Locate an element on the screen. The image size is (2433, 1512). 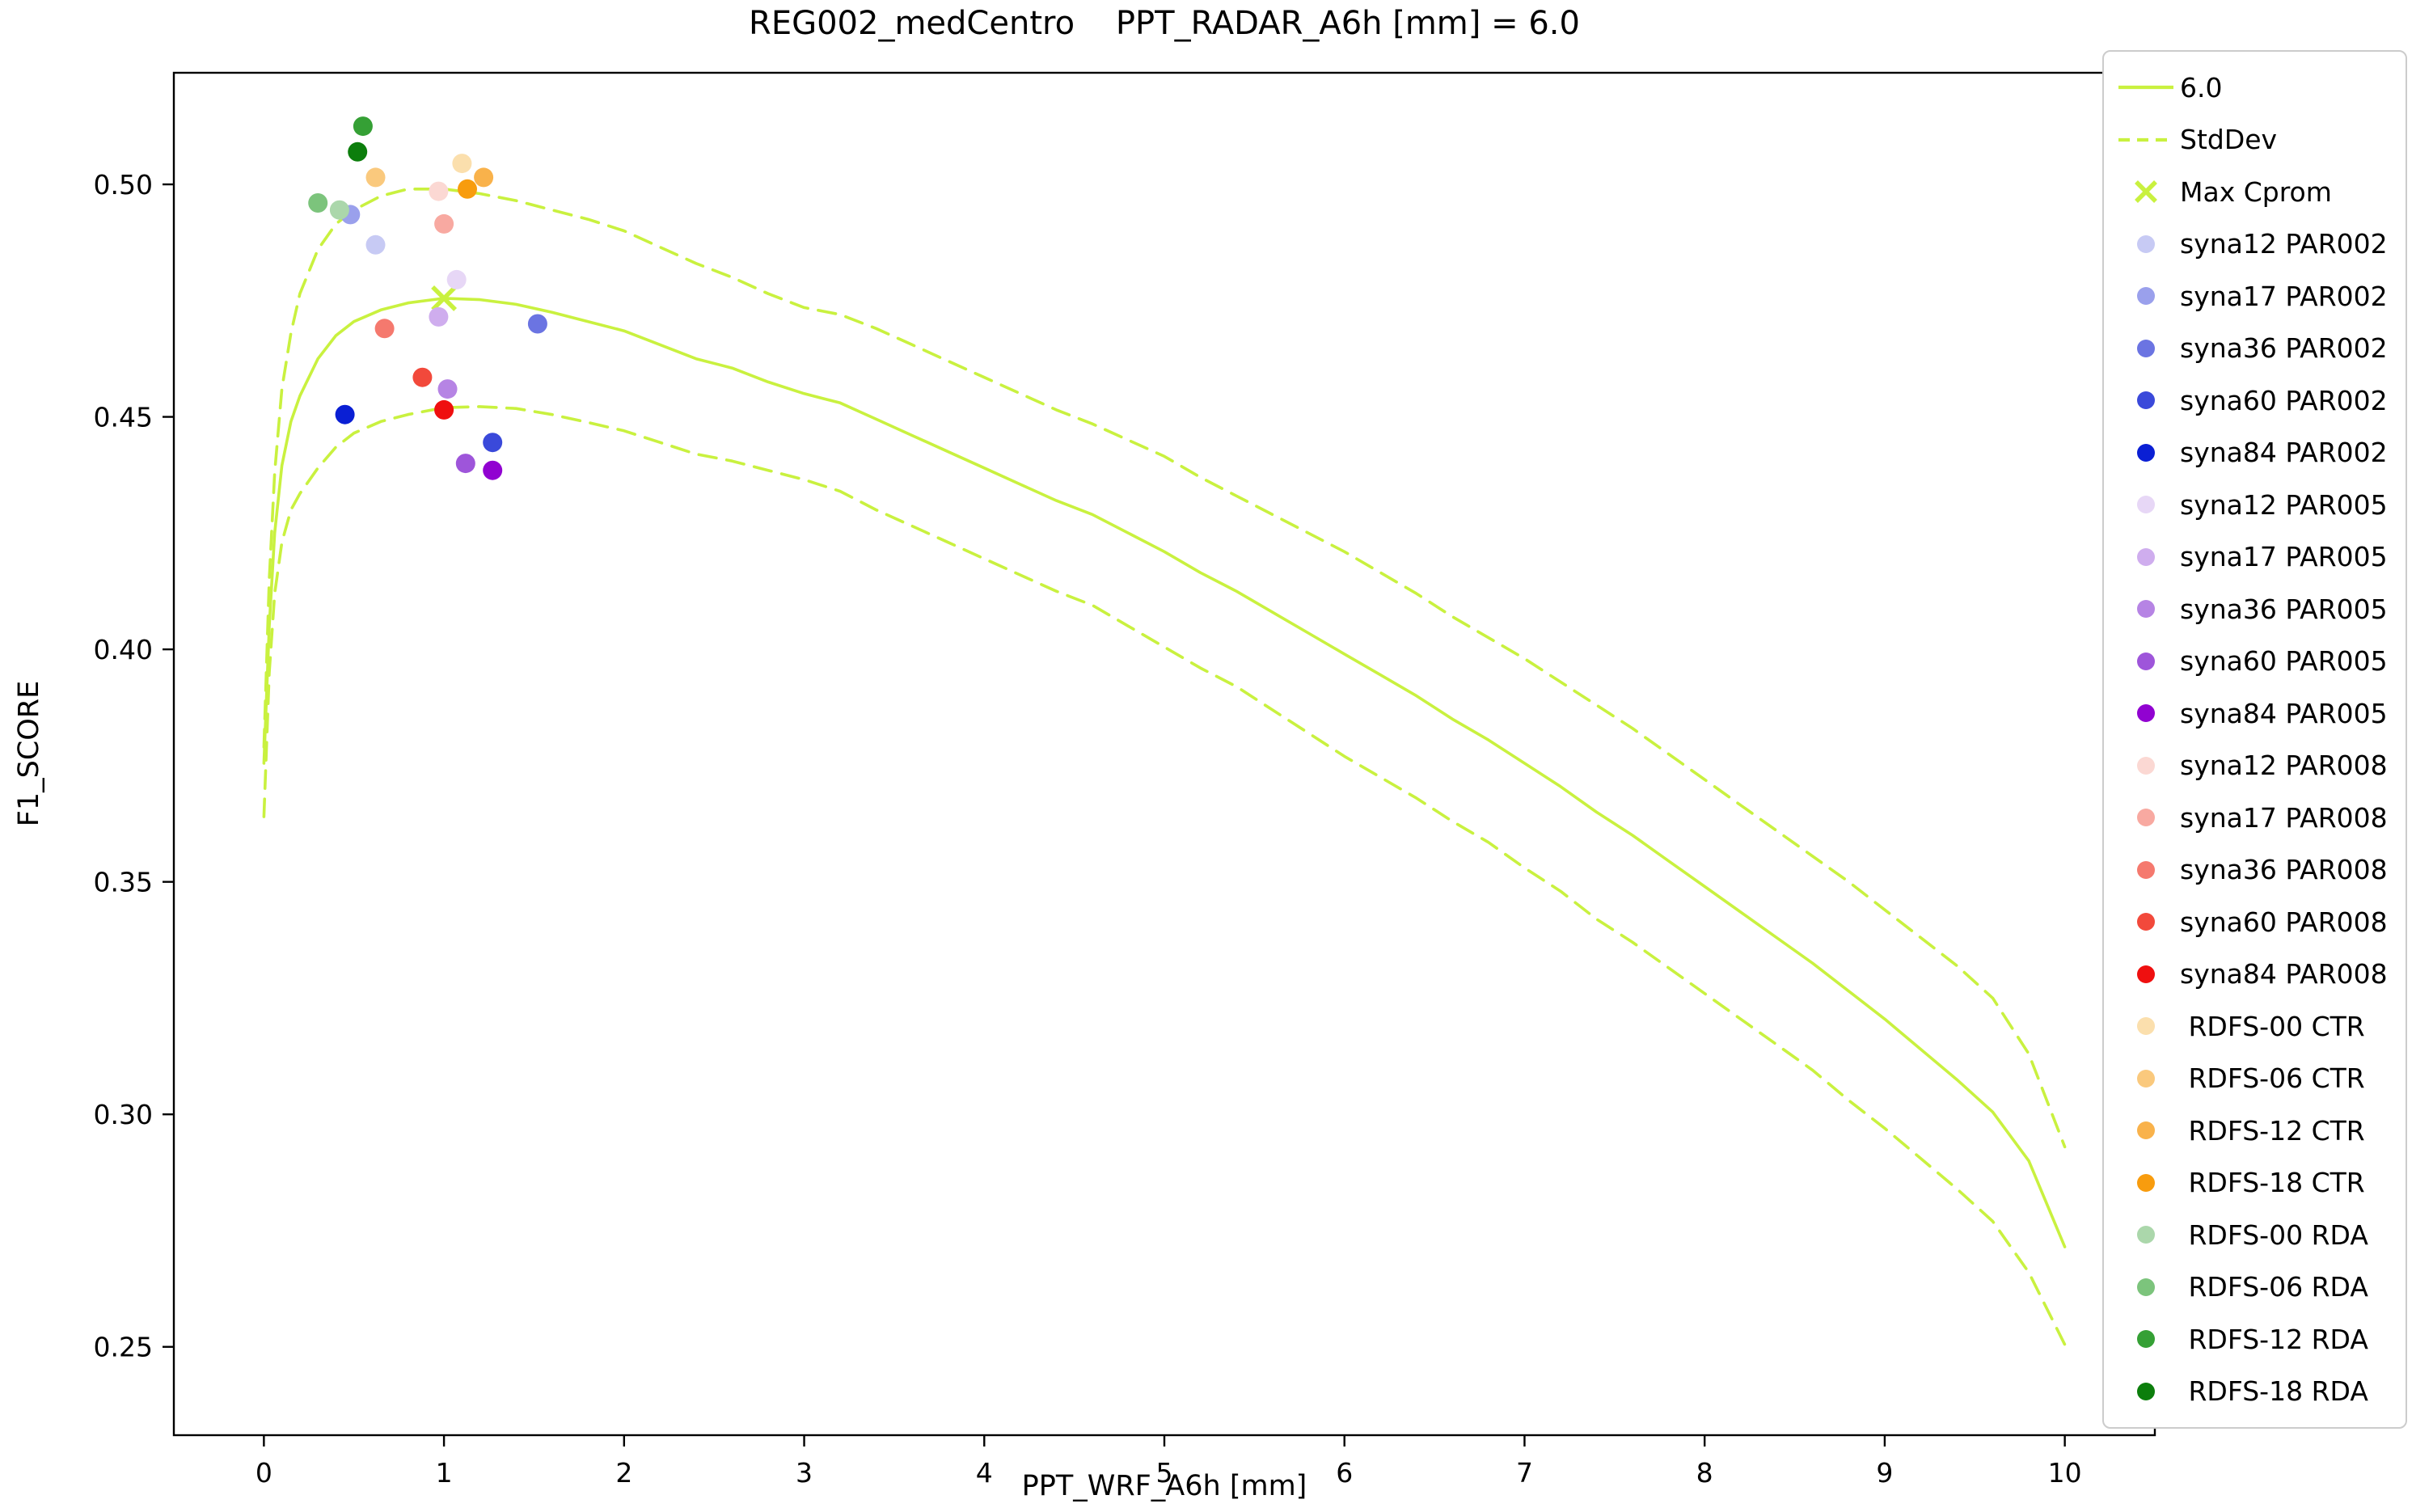
x-tick-label: 3 is located at coordinates (804, 1473).